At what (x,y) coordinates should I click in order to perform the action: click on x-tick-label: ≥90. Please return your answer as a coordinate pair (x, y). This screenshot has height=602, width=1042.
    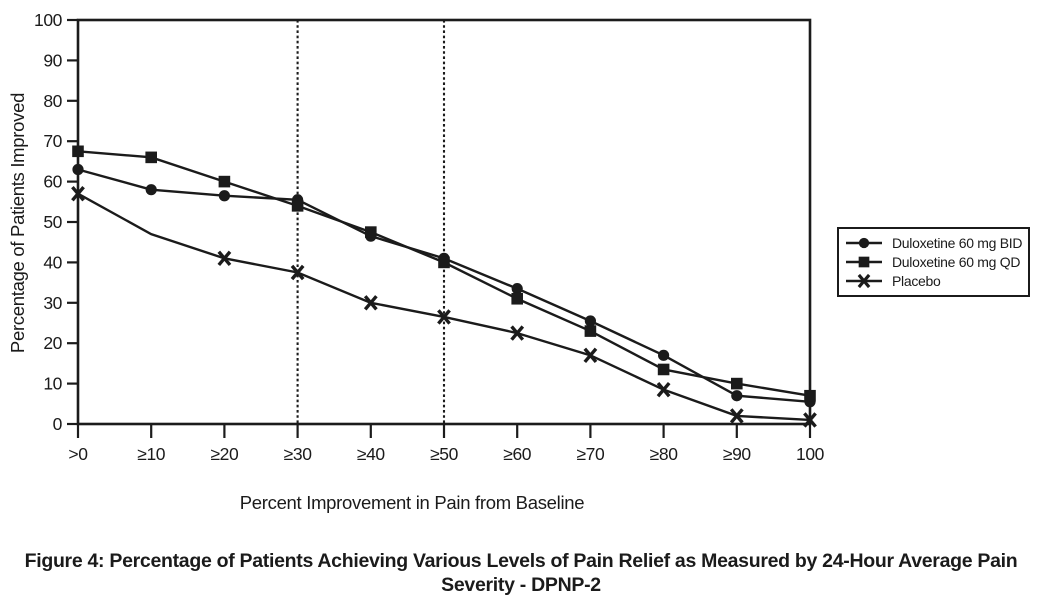
    Looking at the image, I should click on (737, 454).